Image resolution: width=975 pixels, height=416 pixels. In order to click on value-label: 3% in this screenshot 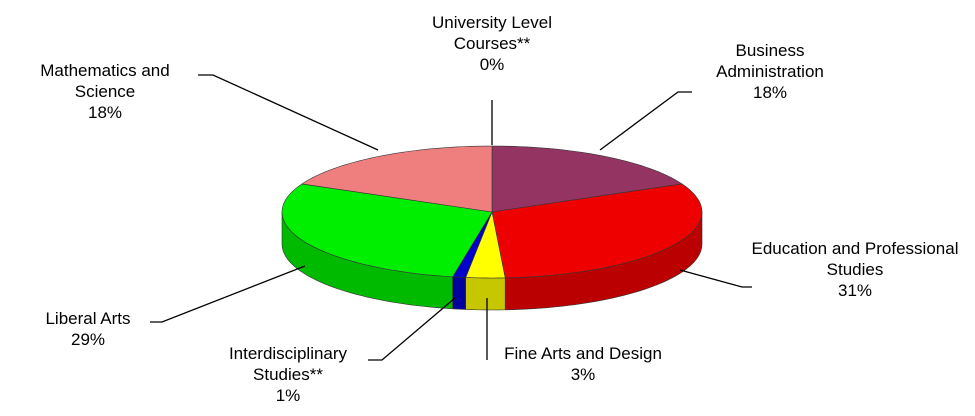, I will do `click(583, 374)`.